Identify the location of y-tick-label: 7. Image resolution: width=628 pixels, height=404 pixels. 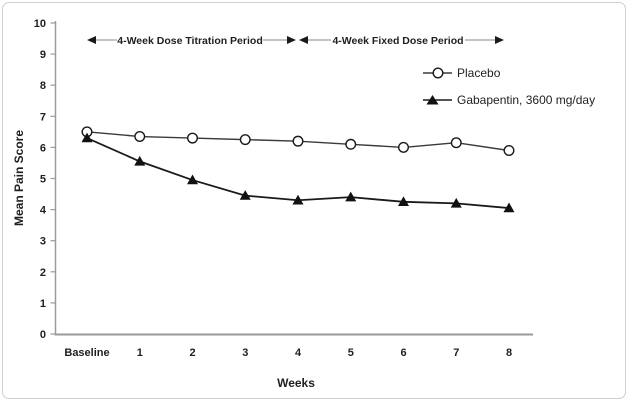
(43, 117).